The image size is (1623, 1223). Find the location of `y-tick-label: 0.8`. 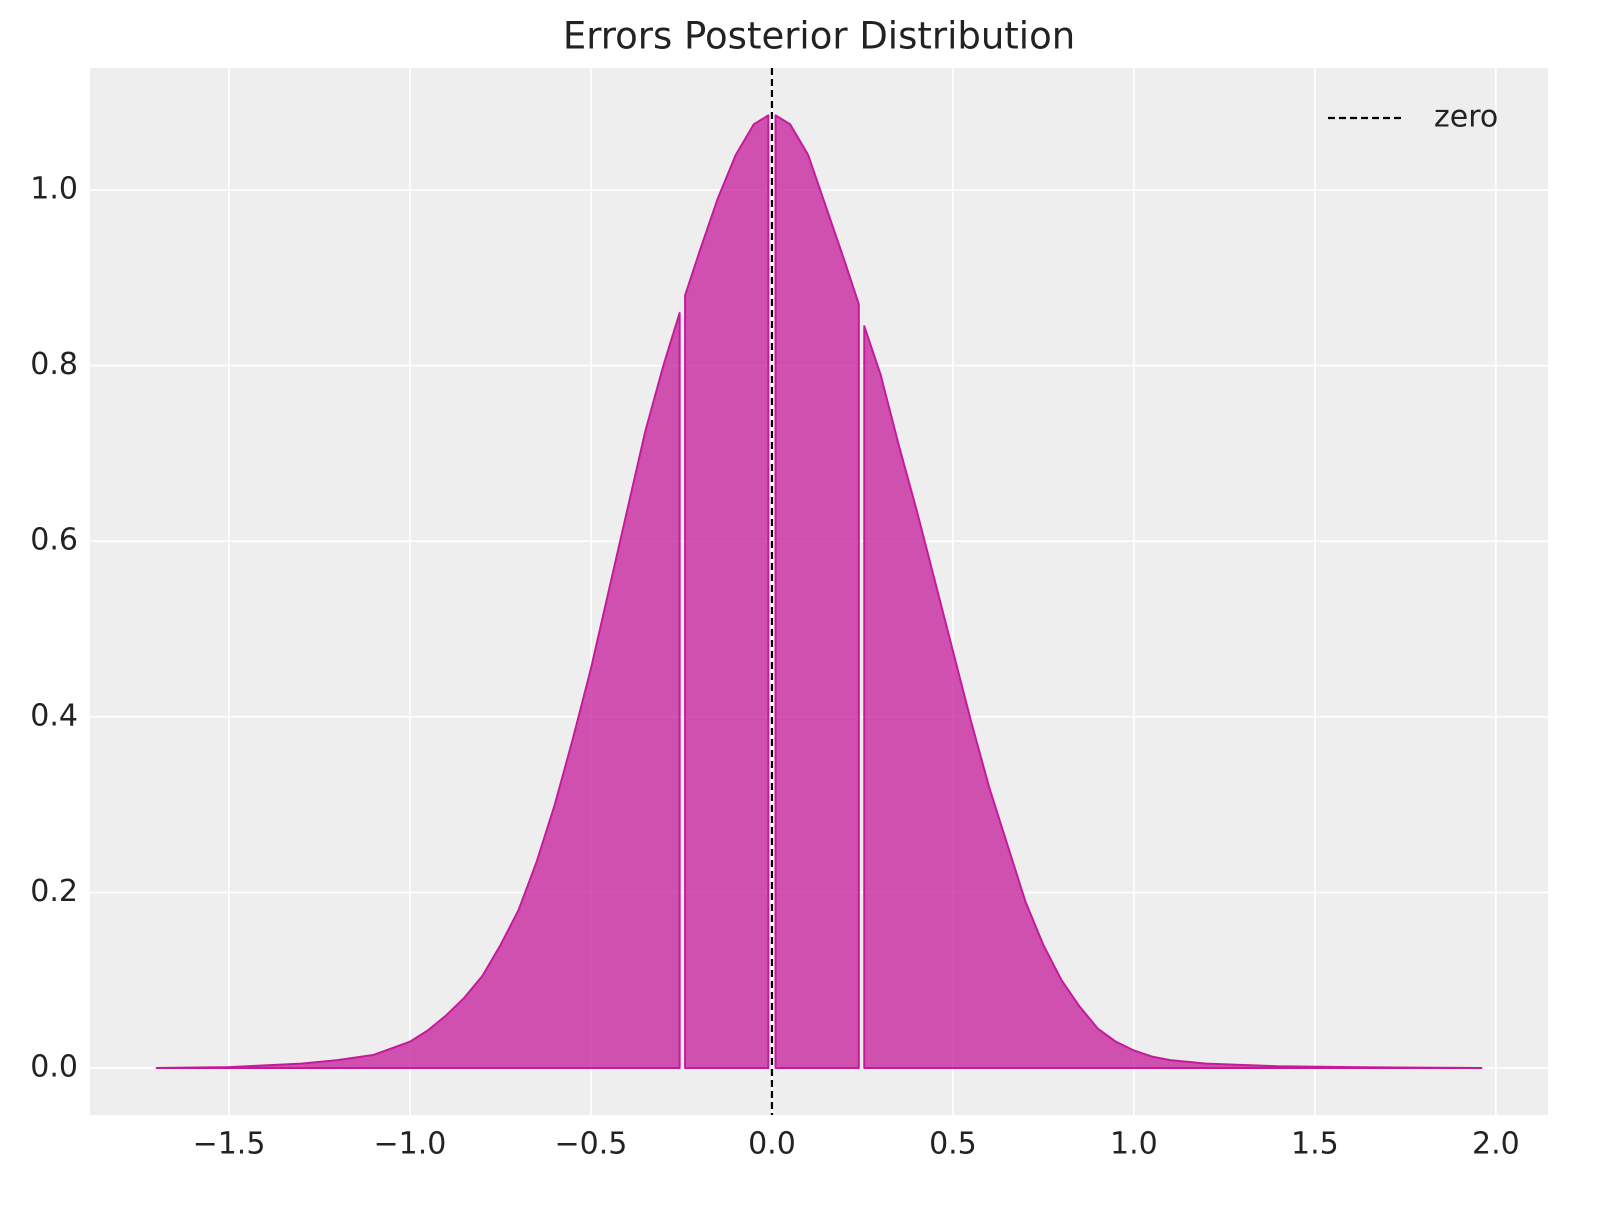

y-tick-label: 0.8 is located at coordinates (54, 364).